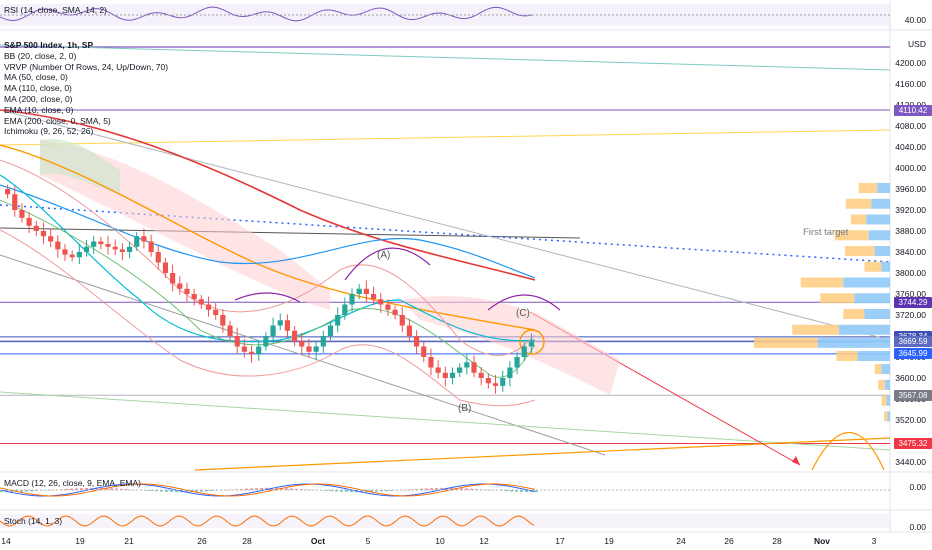 The width and height of the screenshot is (932, 550). Describe the element at coordinates (910, 231) in the screenshot. I see `price-tick: 3880.00` at that location.